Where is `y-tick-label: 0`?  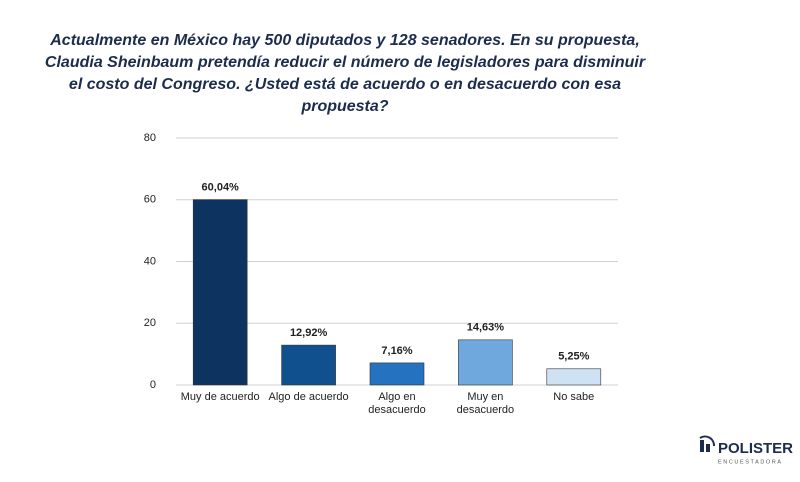 y-tick-label: 0 is located at coordinates (153, 385).